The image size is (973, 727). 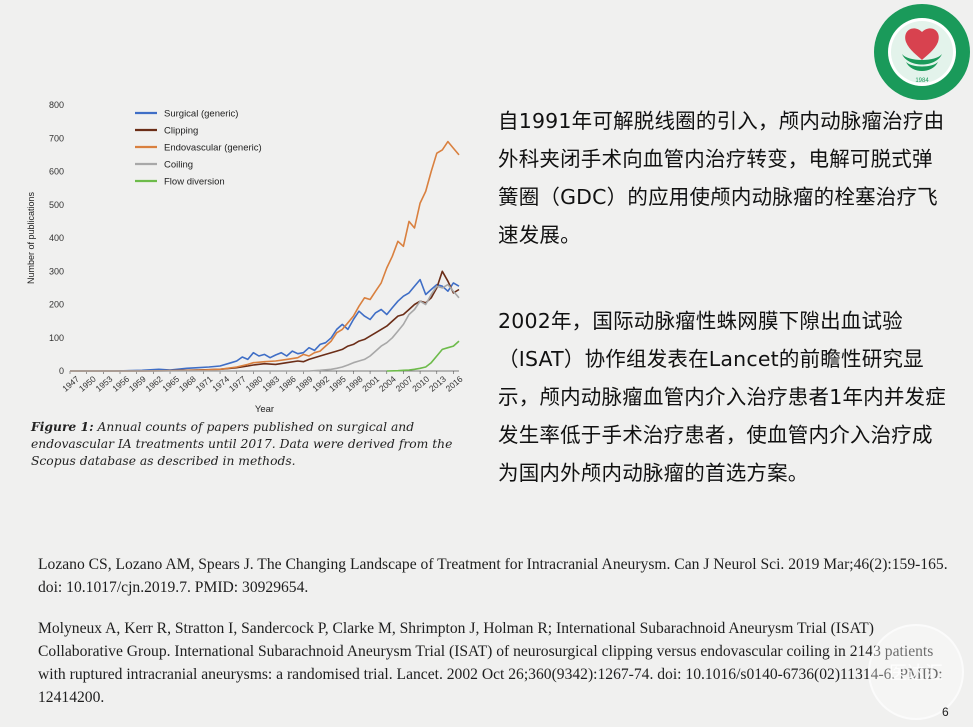 What do you see at coordinates (265, 256) in the screenshot?
I see `series-line-endovascular-generic-` at bounding box center [265, 256].